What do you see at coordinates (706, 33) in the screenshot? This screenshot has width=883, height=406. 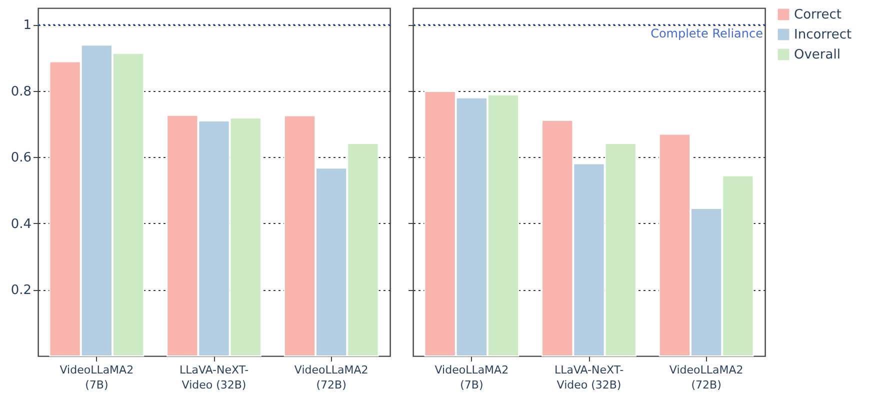 I see `ref-line-label: Complete Reliance` at bounding box center [706, 33].